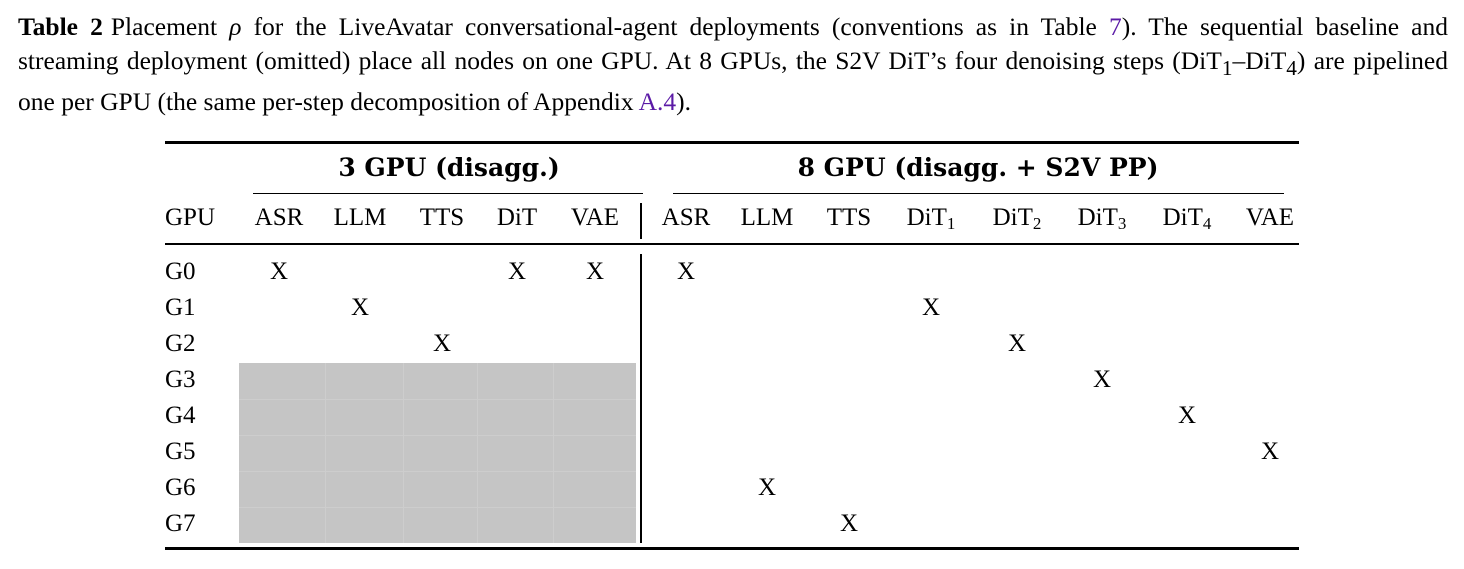 The height and width of the screenshot is (569, 1464). I want to click on table-ref-link: 7, so click(1115, 26).